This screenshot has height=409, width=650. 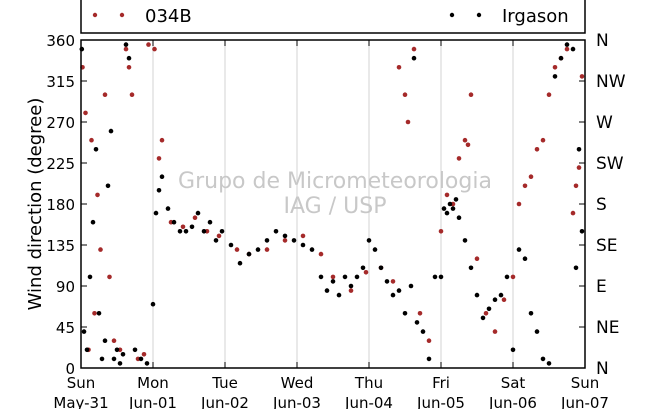 I want to click on x-tick-label-day: Thu, so click(x=368, y=383).